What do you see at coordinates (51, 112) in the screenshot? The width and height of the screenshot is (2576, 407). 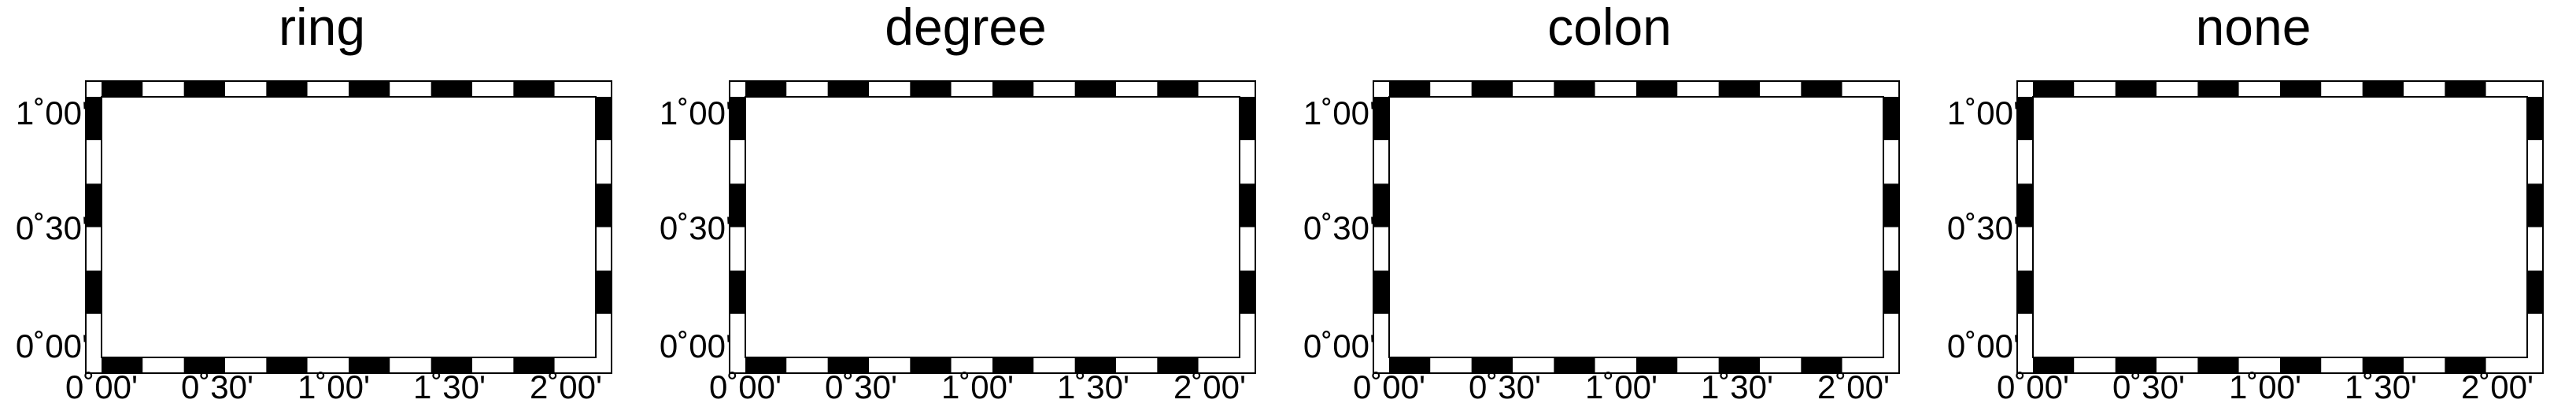 I see `y-tick-label: 1˚00'` at bounding box center [51, 112].